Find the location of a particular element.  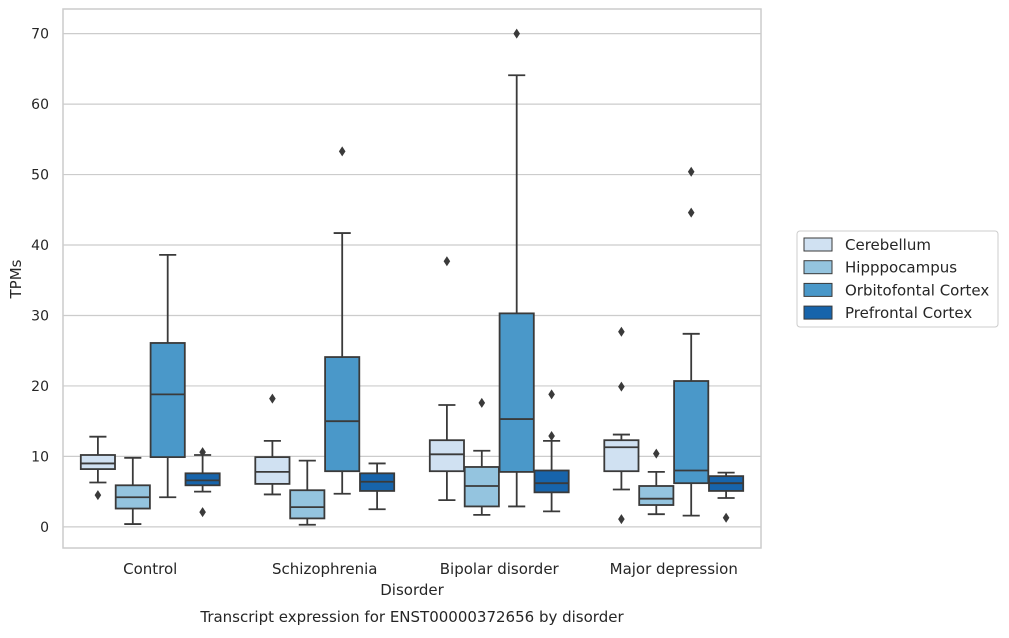

x-tick-label: Control is located at coordinates (150, 569).